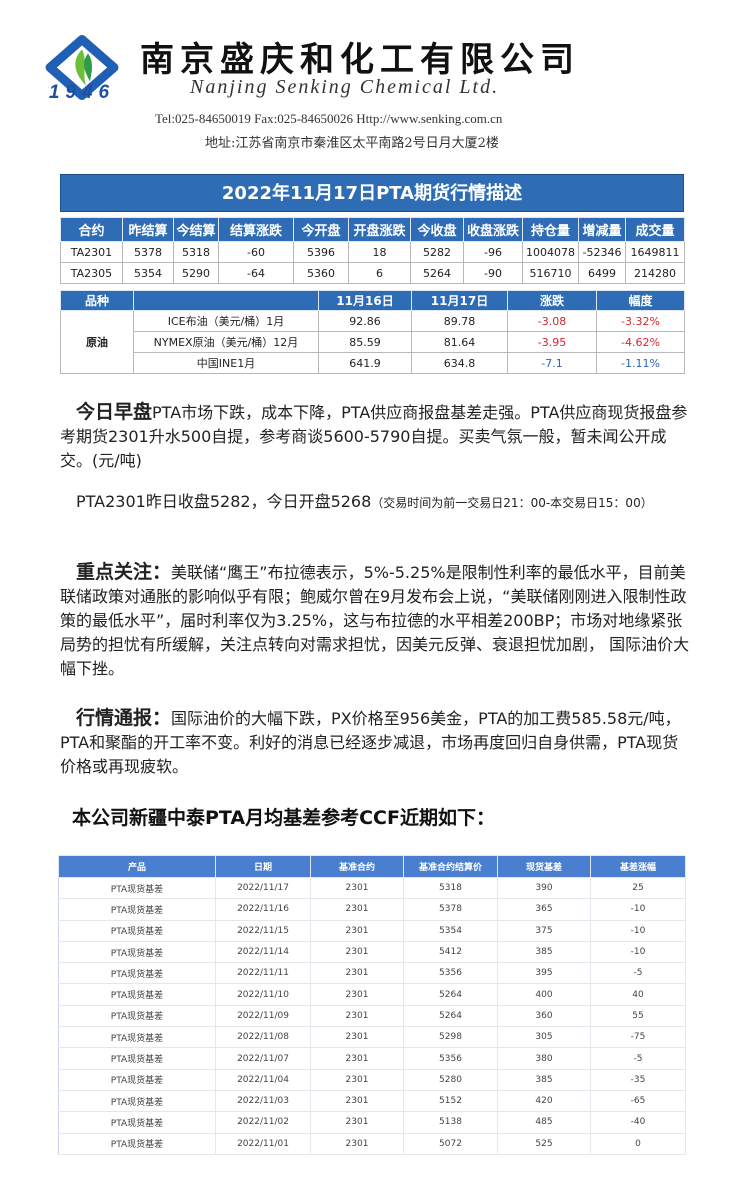 Image resolution: width=746 pixels, height=1200 pixels. What do you see at coordinates (640, 321) in the screenshot?
I see `table-cell: -3.32%` at bounding box center [640, 321].